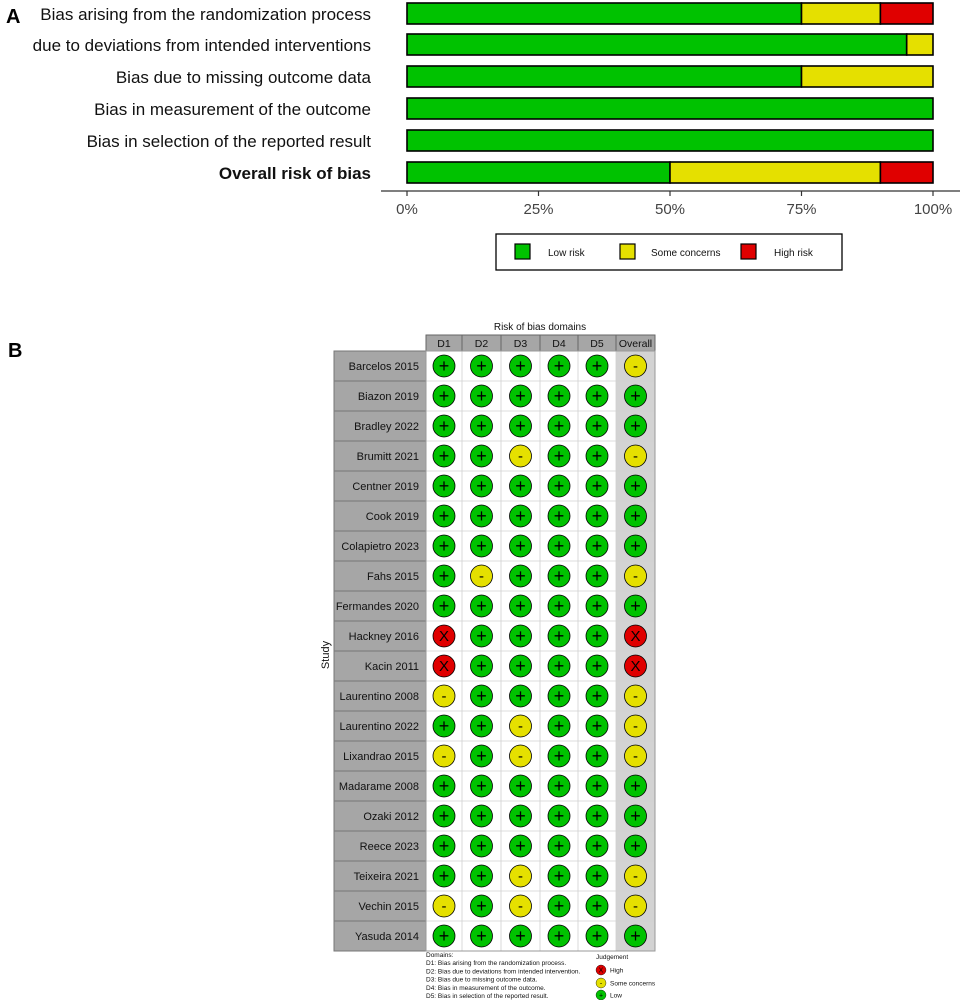  Describe the element at coordinates (635, 344) in the screenshot. I see `column-header-label: Overall` at that location.